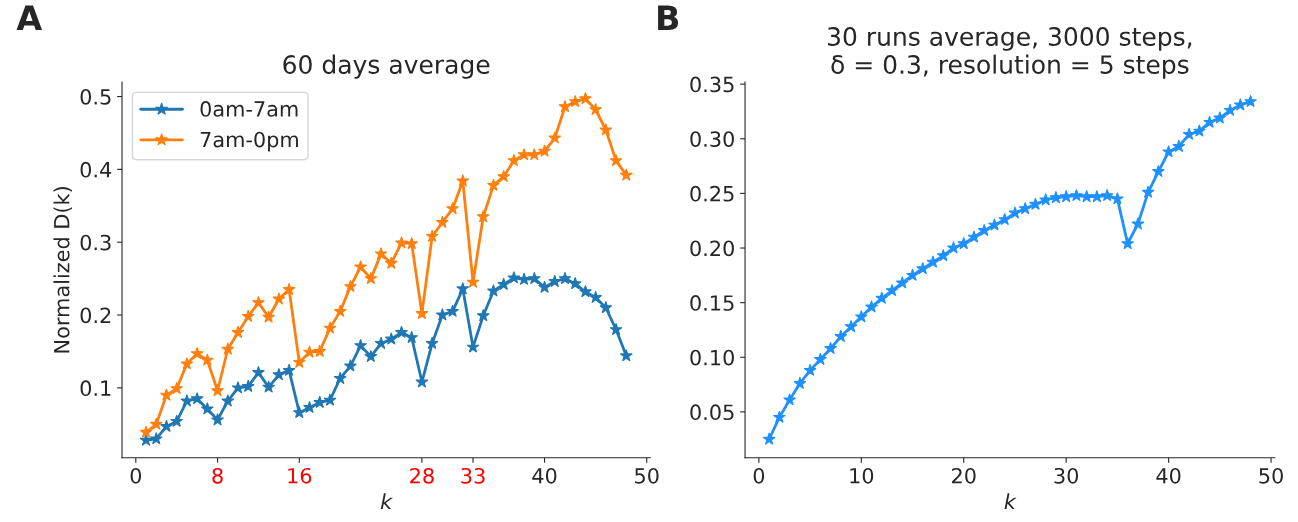 The image size is (1298, 522). Describe the element at coordinates (386, 66) in the screenshot. I see `chart-title: 60 days average` at that location.